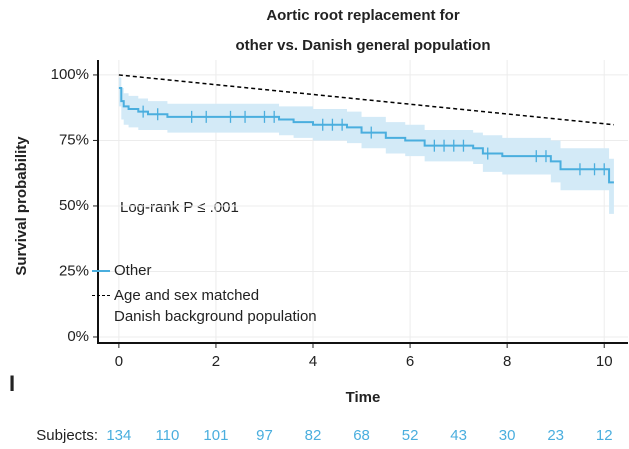  I want to click on x-tick-label: 4, so click(313, 361).